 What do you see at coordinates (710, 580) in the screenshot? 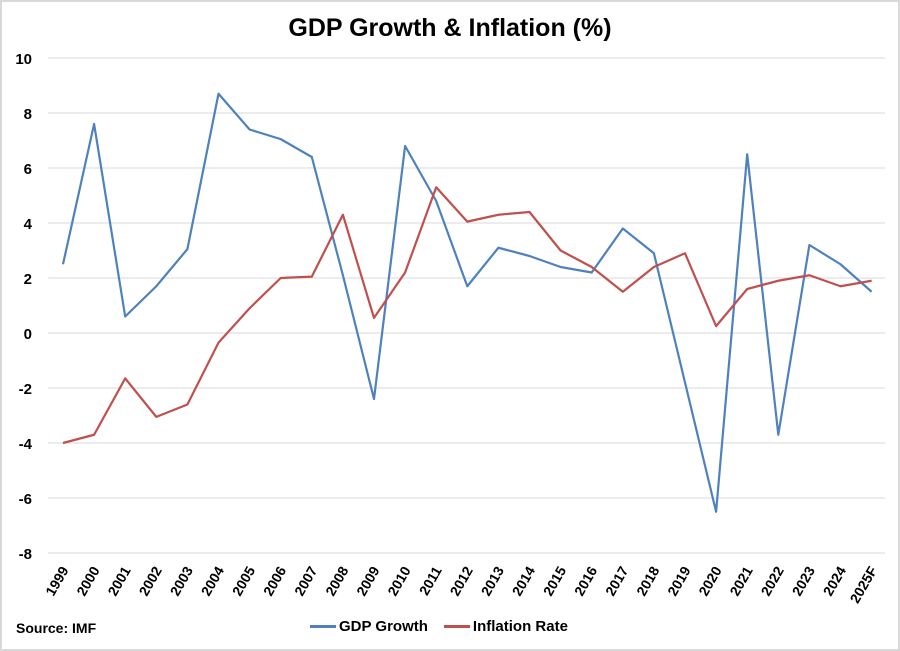
I see `x-tick-label: 2020` at bounding box center [710, 580].